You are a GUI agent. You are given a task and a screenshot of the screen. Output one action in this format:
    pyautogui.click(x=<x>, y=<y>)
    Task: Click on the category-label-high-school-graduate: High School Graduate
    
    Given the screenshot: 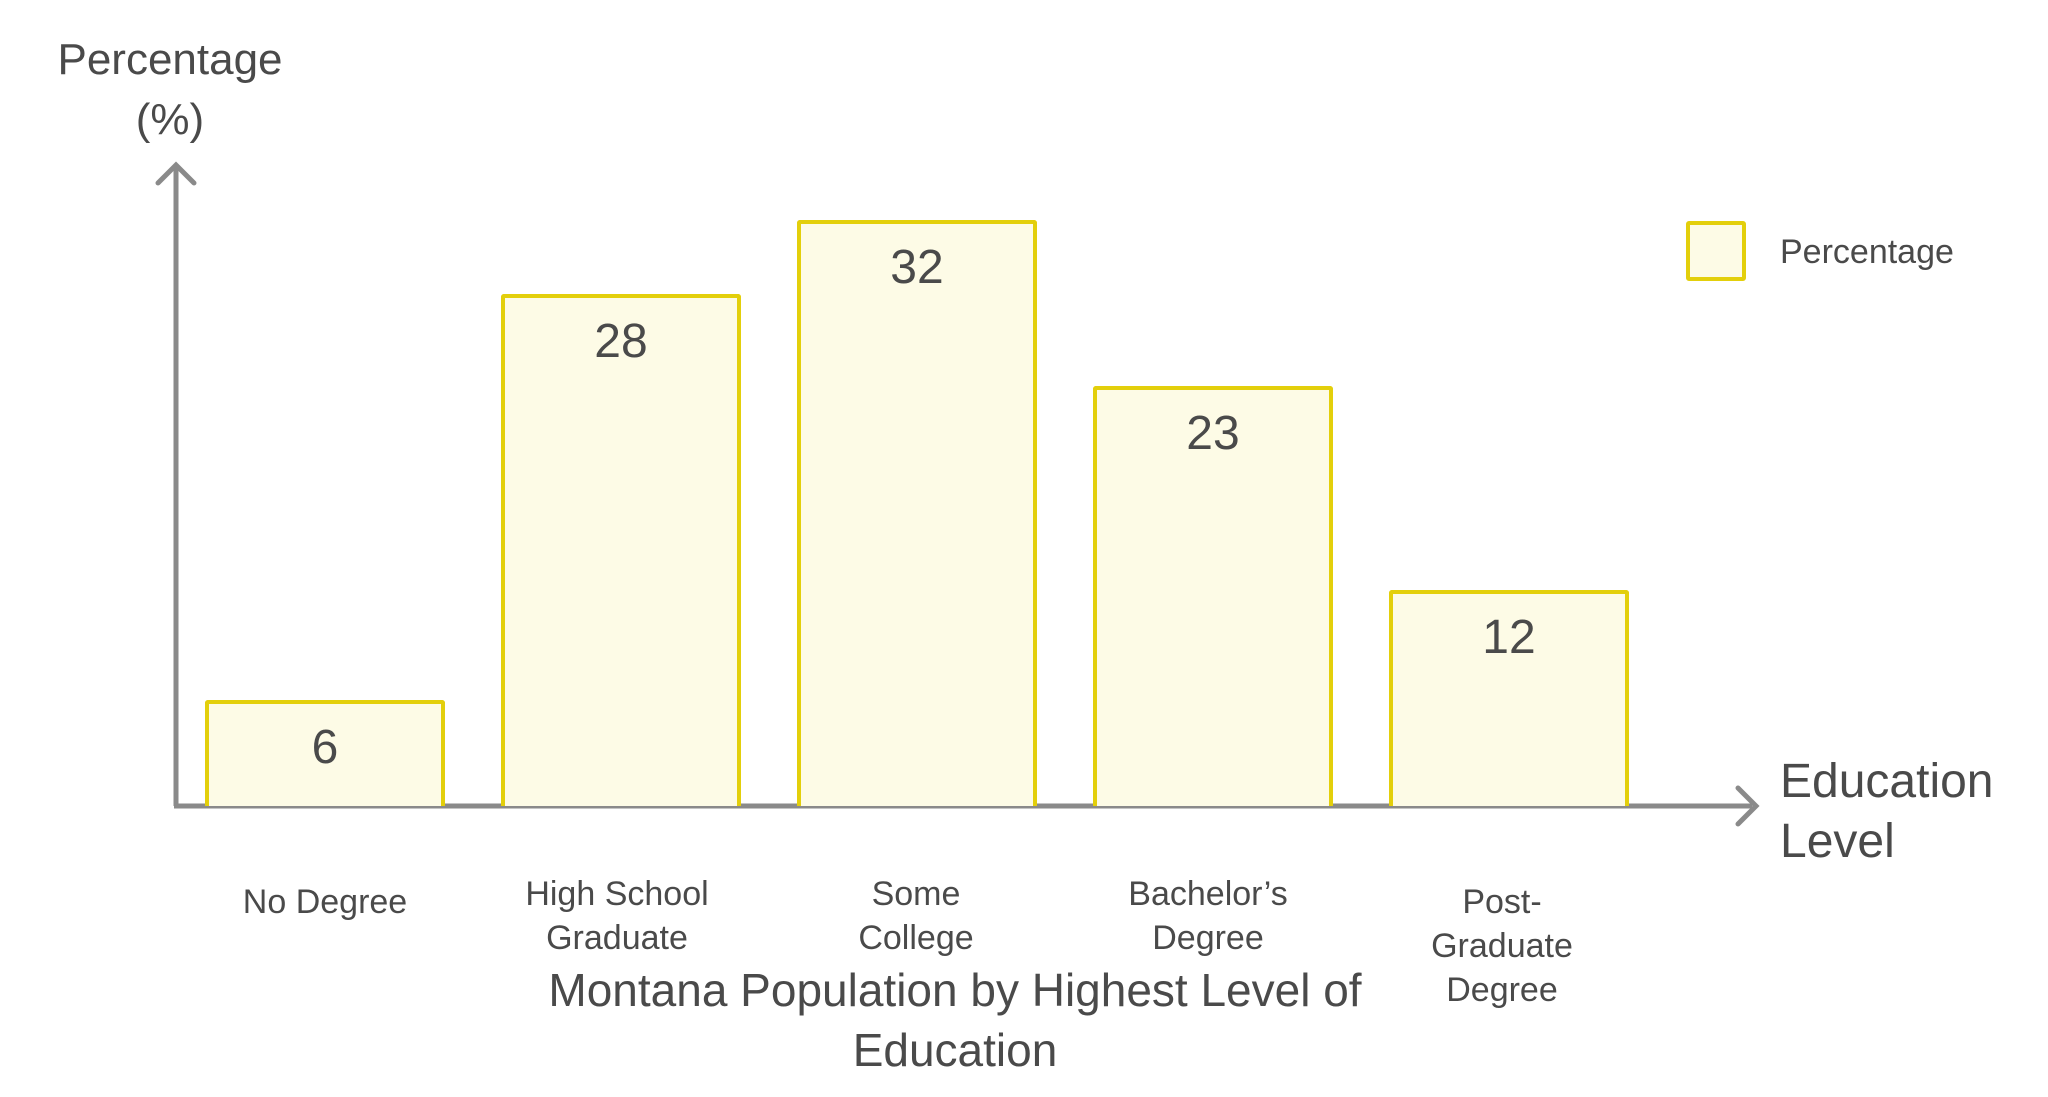 What is the action you would take?
    pyautogui.click(x=617, y=916)
    